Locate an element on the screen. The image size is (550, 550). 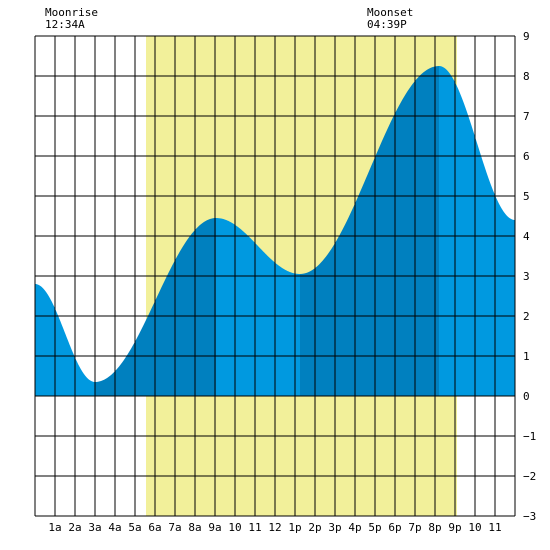
x-tick-label: 1p is located at coordinates (294, 527).